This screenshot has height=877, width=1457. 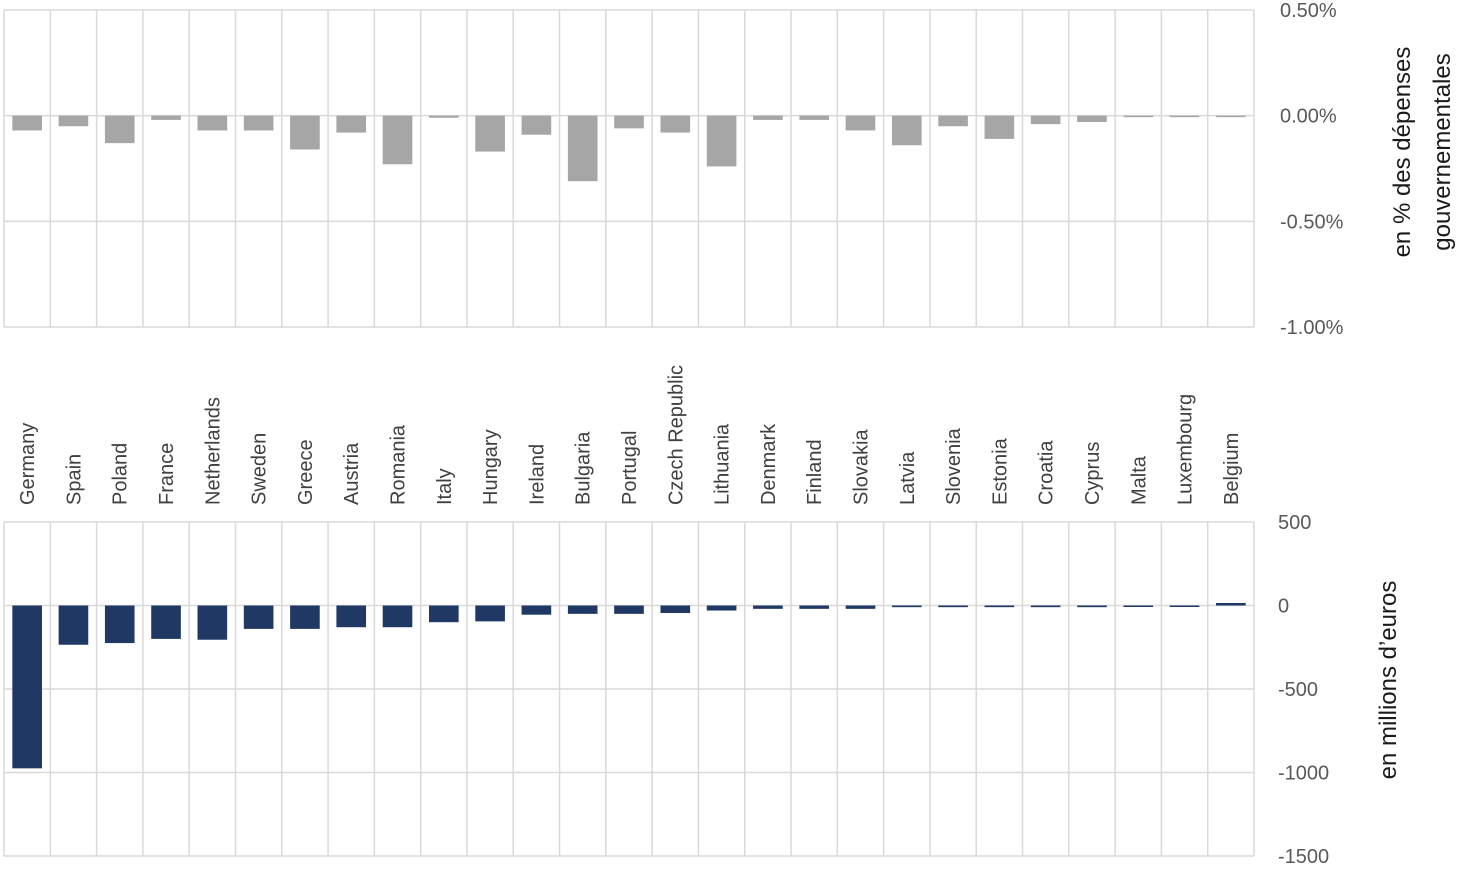 I want to click on panel2-bar-denmark, so click(x=768, y=607).